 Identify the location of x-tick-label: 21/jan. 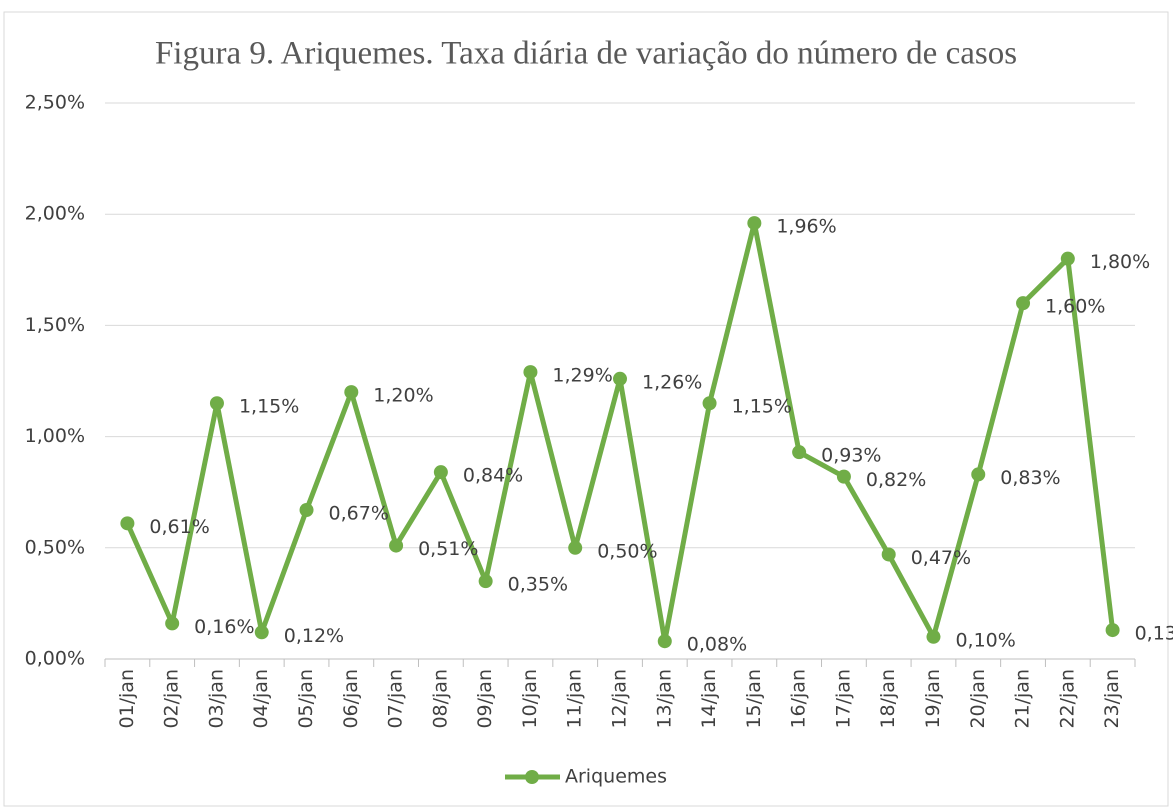
(1023, 699).